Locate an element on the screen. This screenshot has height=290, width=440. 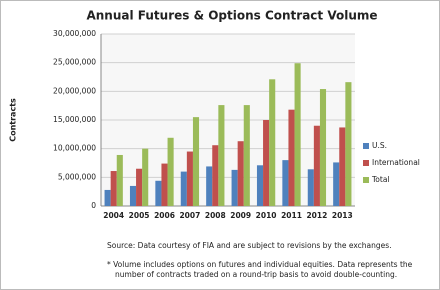
legend-label: U.S. is located at coordinates (379, 145).